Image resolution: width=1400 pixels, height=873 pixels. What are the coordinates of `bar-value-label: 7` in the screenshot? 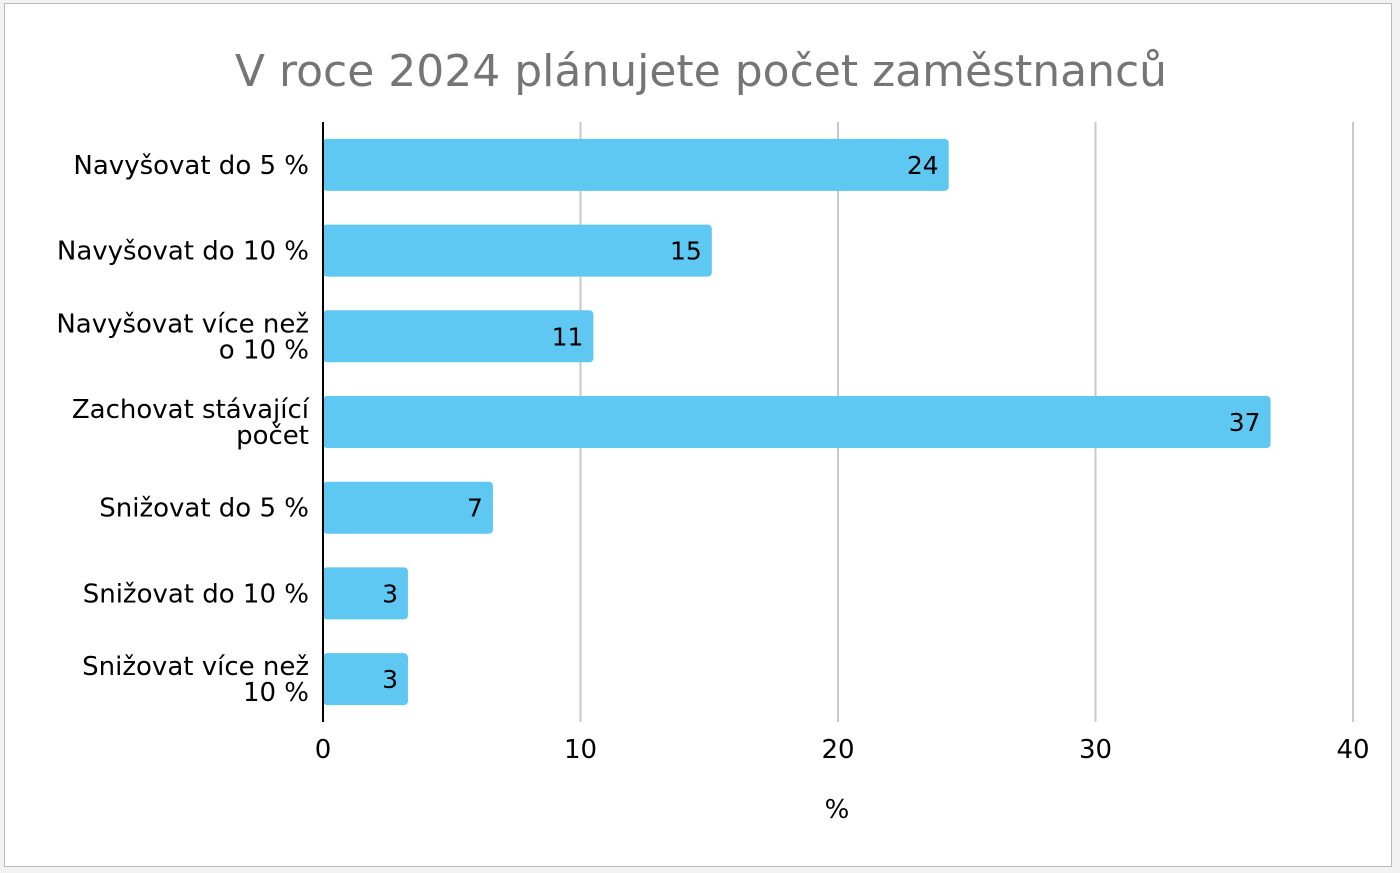 It's located at (475, 508).